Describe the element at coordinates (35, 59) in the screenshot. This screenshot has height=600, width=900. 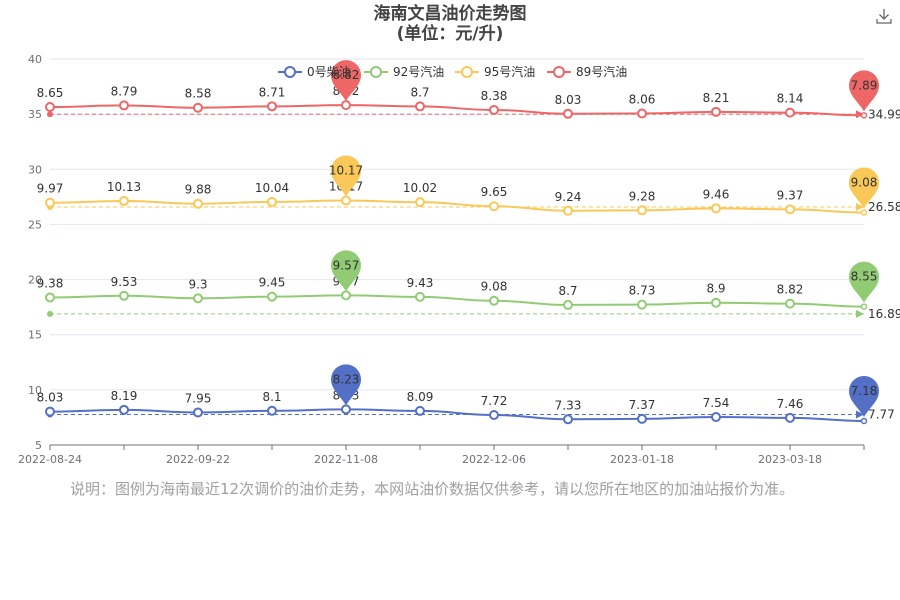
I see `y-tick-label: 40` at that location.